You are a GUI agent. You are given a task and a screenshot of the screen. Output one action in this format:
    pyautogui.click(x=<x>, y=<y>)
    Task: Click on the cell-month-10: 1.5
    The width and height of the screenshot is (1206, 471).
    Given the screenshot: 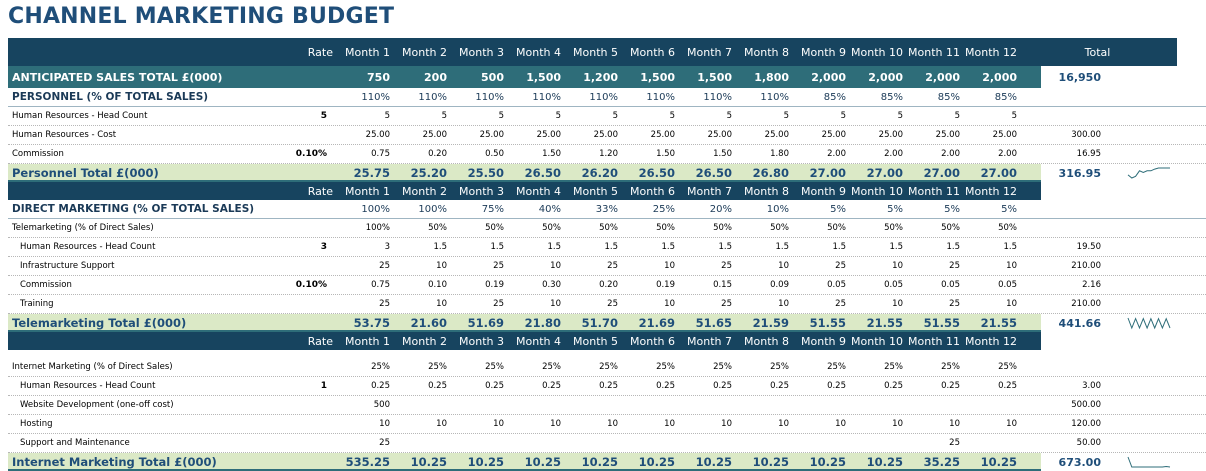 What is the action you would take?
    pyautogui.click(x=896, y=247)
    